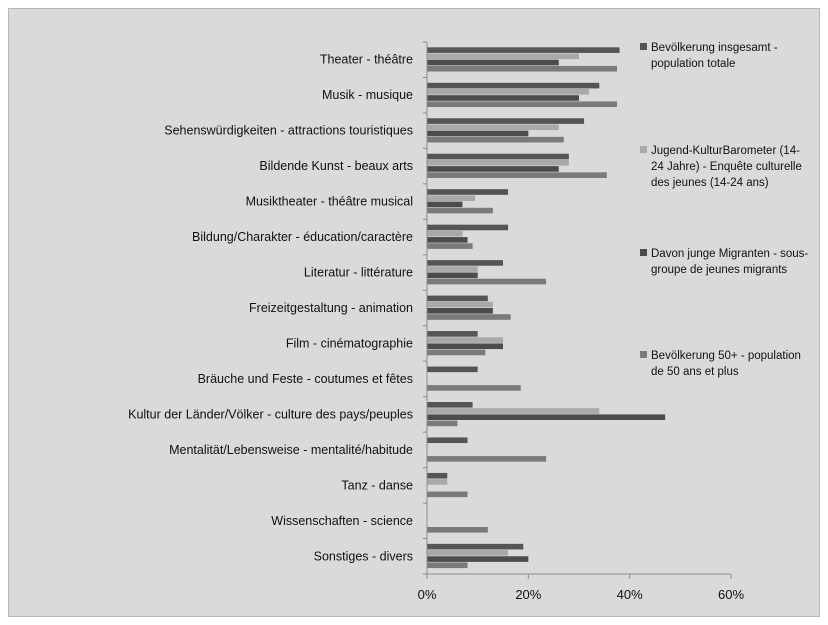 This screenshot has height=625, width=828. Describe the element at coordinates (342, 521) in the screenshot. I see `category-label: Wissenschaften - science` at that location.